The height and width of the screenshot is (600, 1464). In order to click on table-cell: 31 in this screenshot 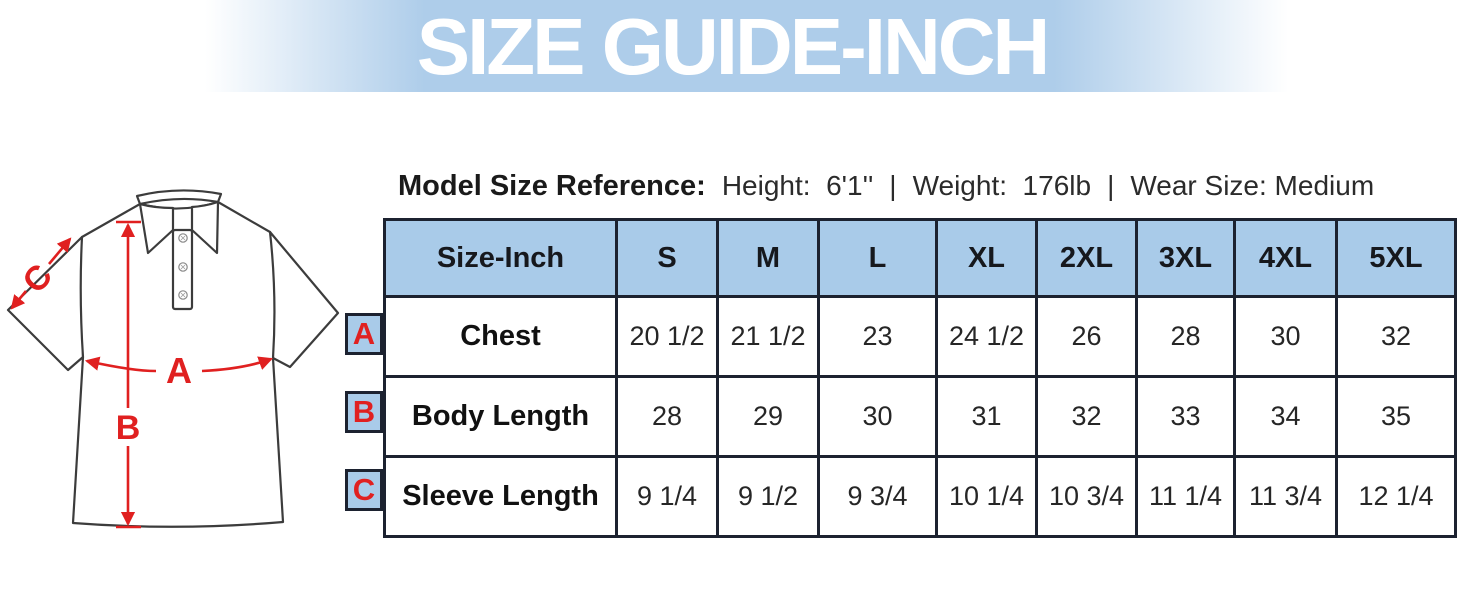, I will do `click(986, 416)`.